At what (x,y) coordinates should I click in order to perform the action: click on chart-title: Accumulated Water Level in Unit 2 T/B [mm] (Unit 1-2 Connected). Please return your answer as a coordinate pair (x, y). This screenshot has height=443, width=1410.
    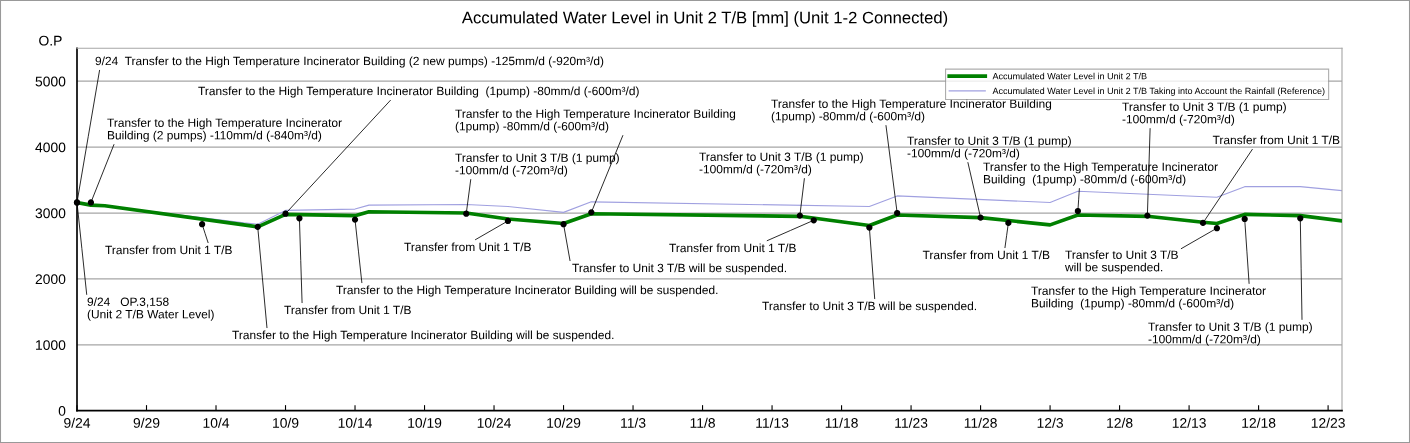
    Looking at the image, I should click on (704, 19).